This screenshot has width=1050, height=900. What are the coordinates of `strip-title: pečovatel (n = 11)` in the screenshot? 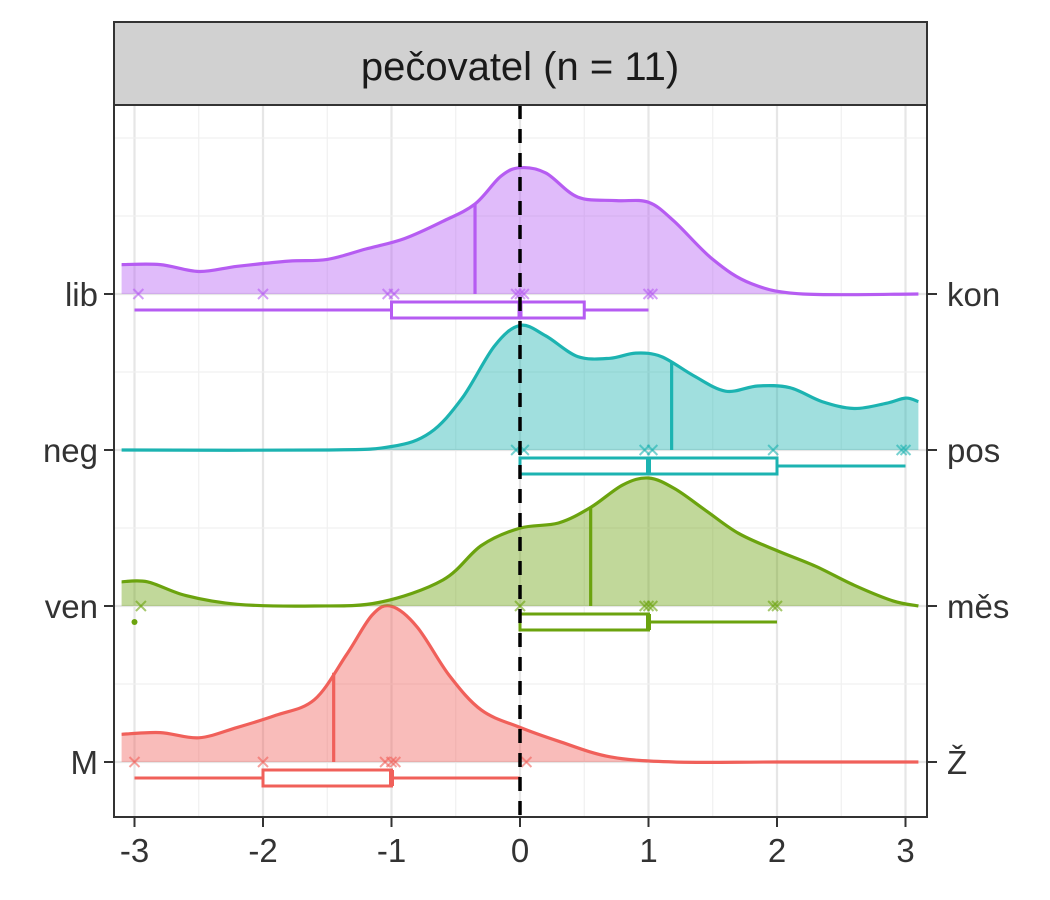 It's located at (520, 67).